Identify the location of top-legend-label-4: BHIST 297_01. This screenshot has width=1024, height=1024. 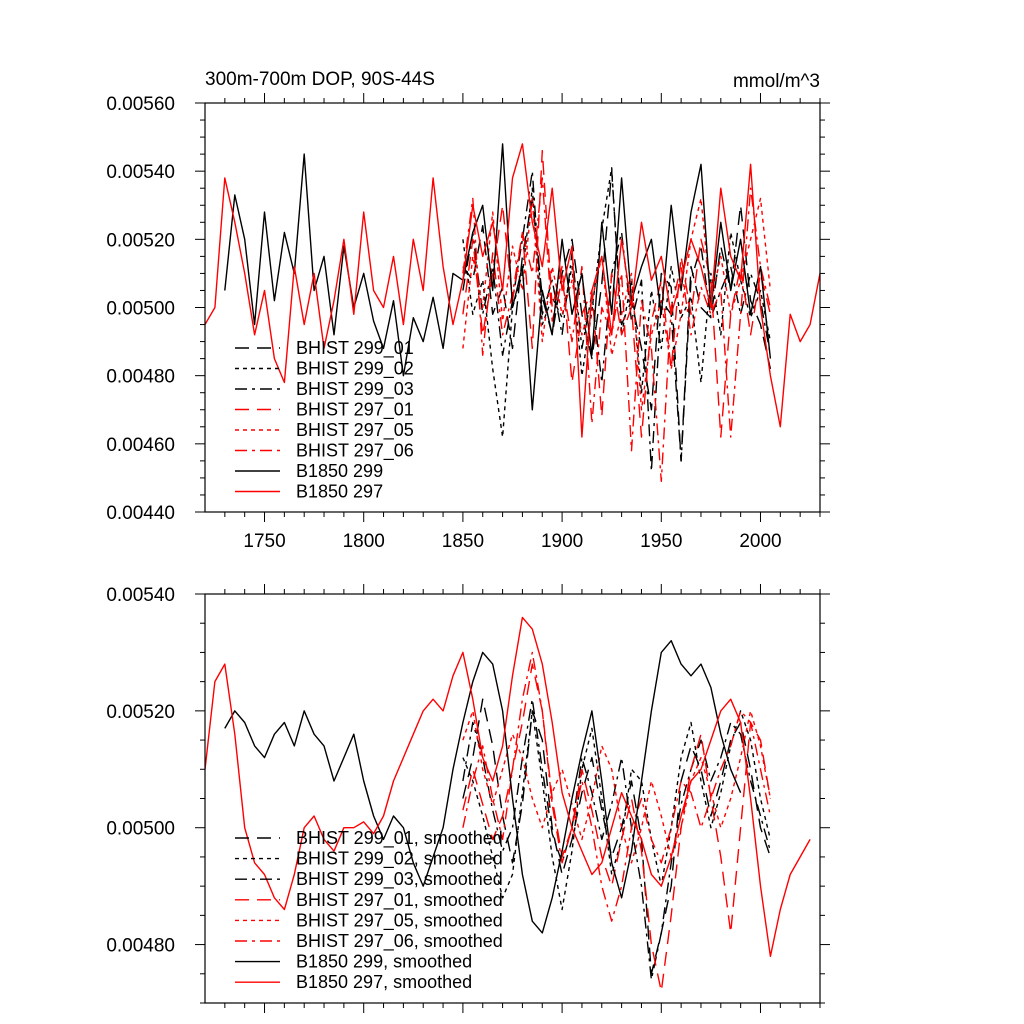
(355, 410).